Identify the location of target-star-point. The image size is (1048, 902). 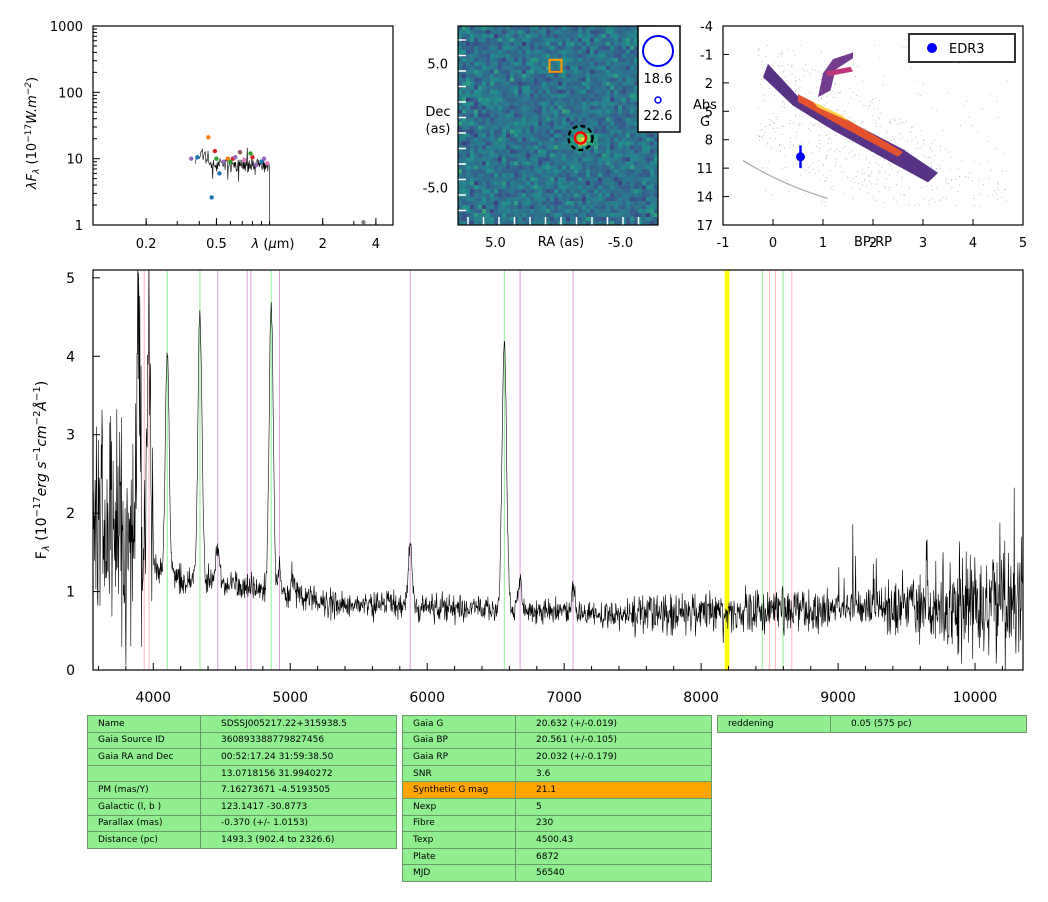
(800, 157).